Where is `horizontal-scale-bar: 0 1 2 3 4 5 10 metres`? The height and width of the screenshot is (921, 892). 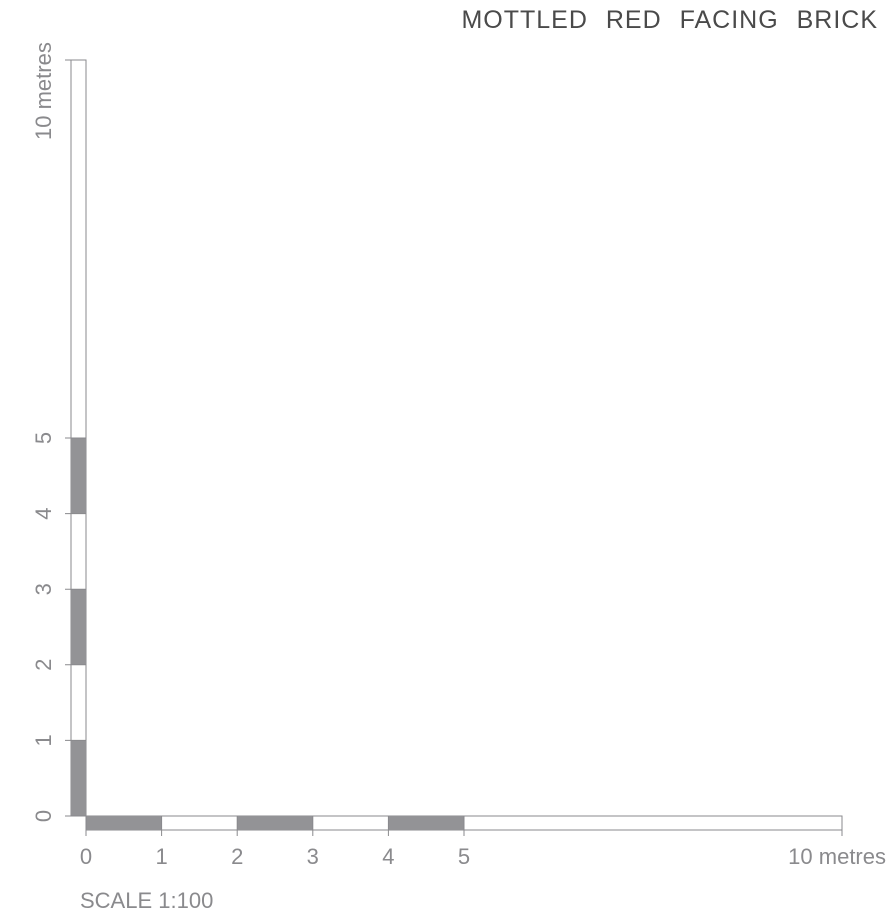 horizontal-scale-bar: 0 1 2 3 4 5 10 metres is located at coordinates (483, 842).